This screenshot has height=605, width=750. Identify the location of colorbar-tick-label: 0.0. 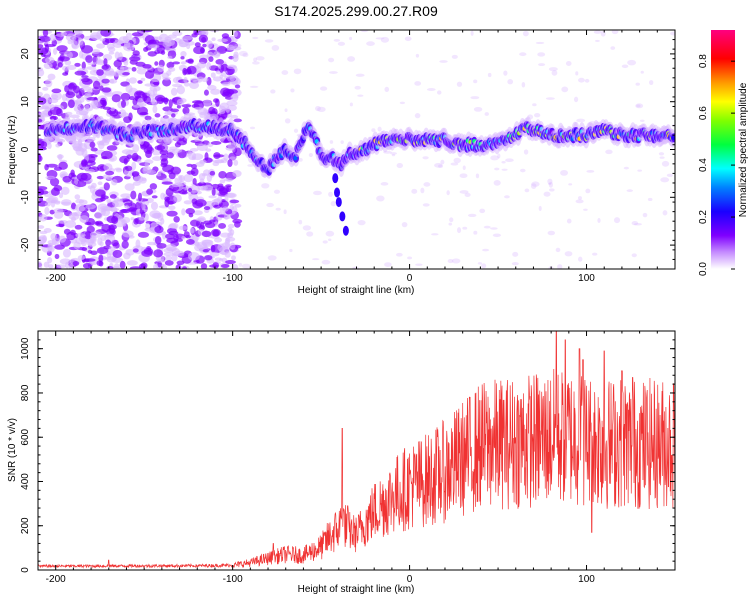
(703, 269).